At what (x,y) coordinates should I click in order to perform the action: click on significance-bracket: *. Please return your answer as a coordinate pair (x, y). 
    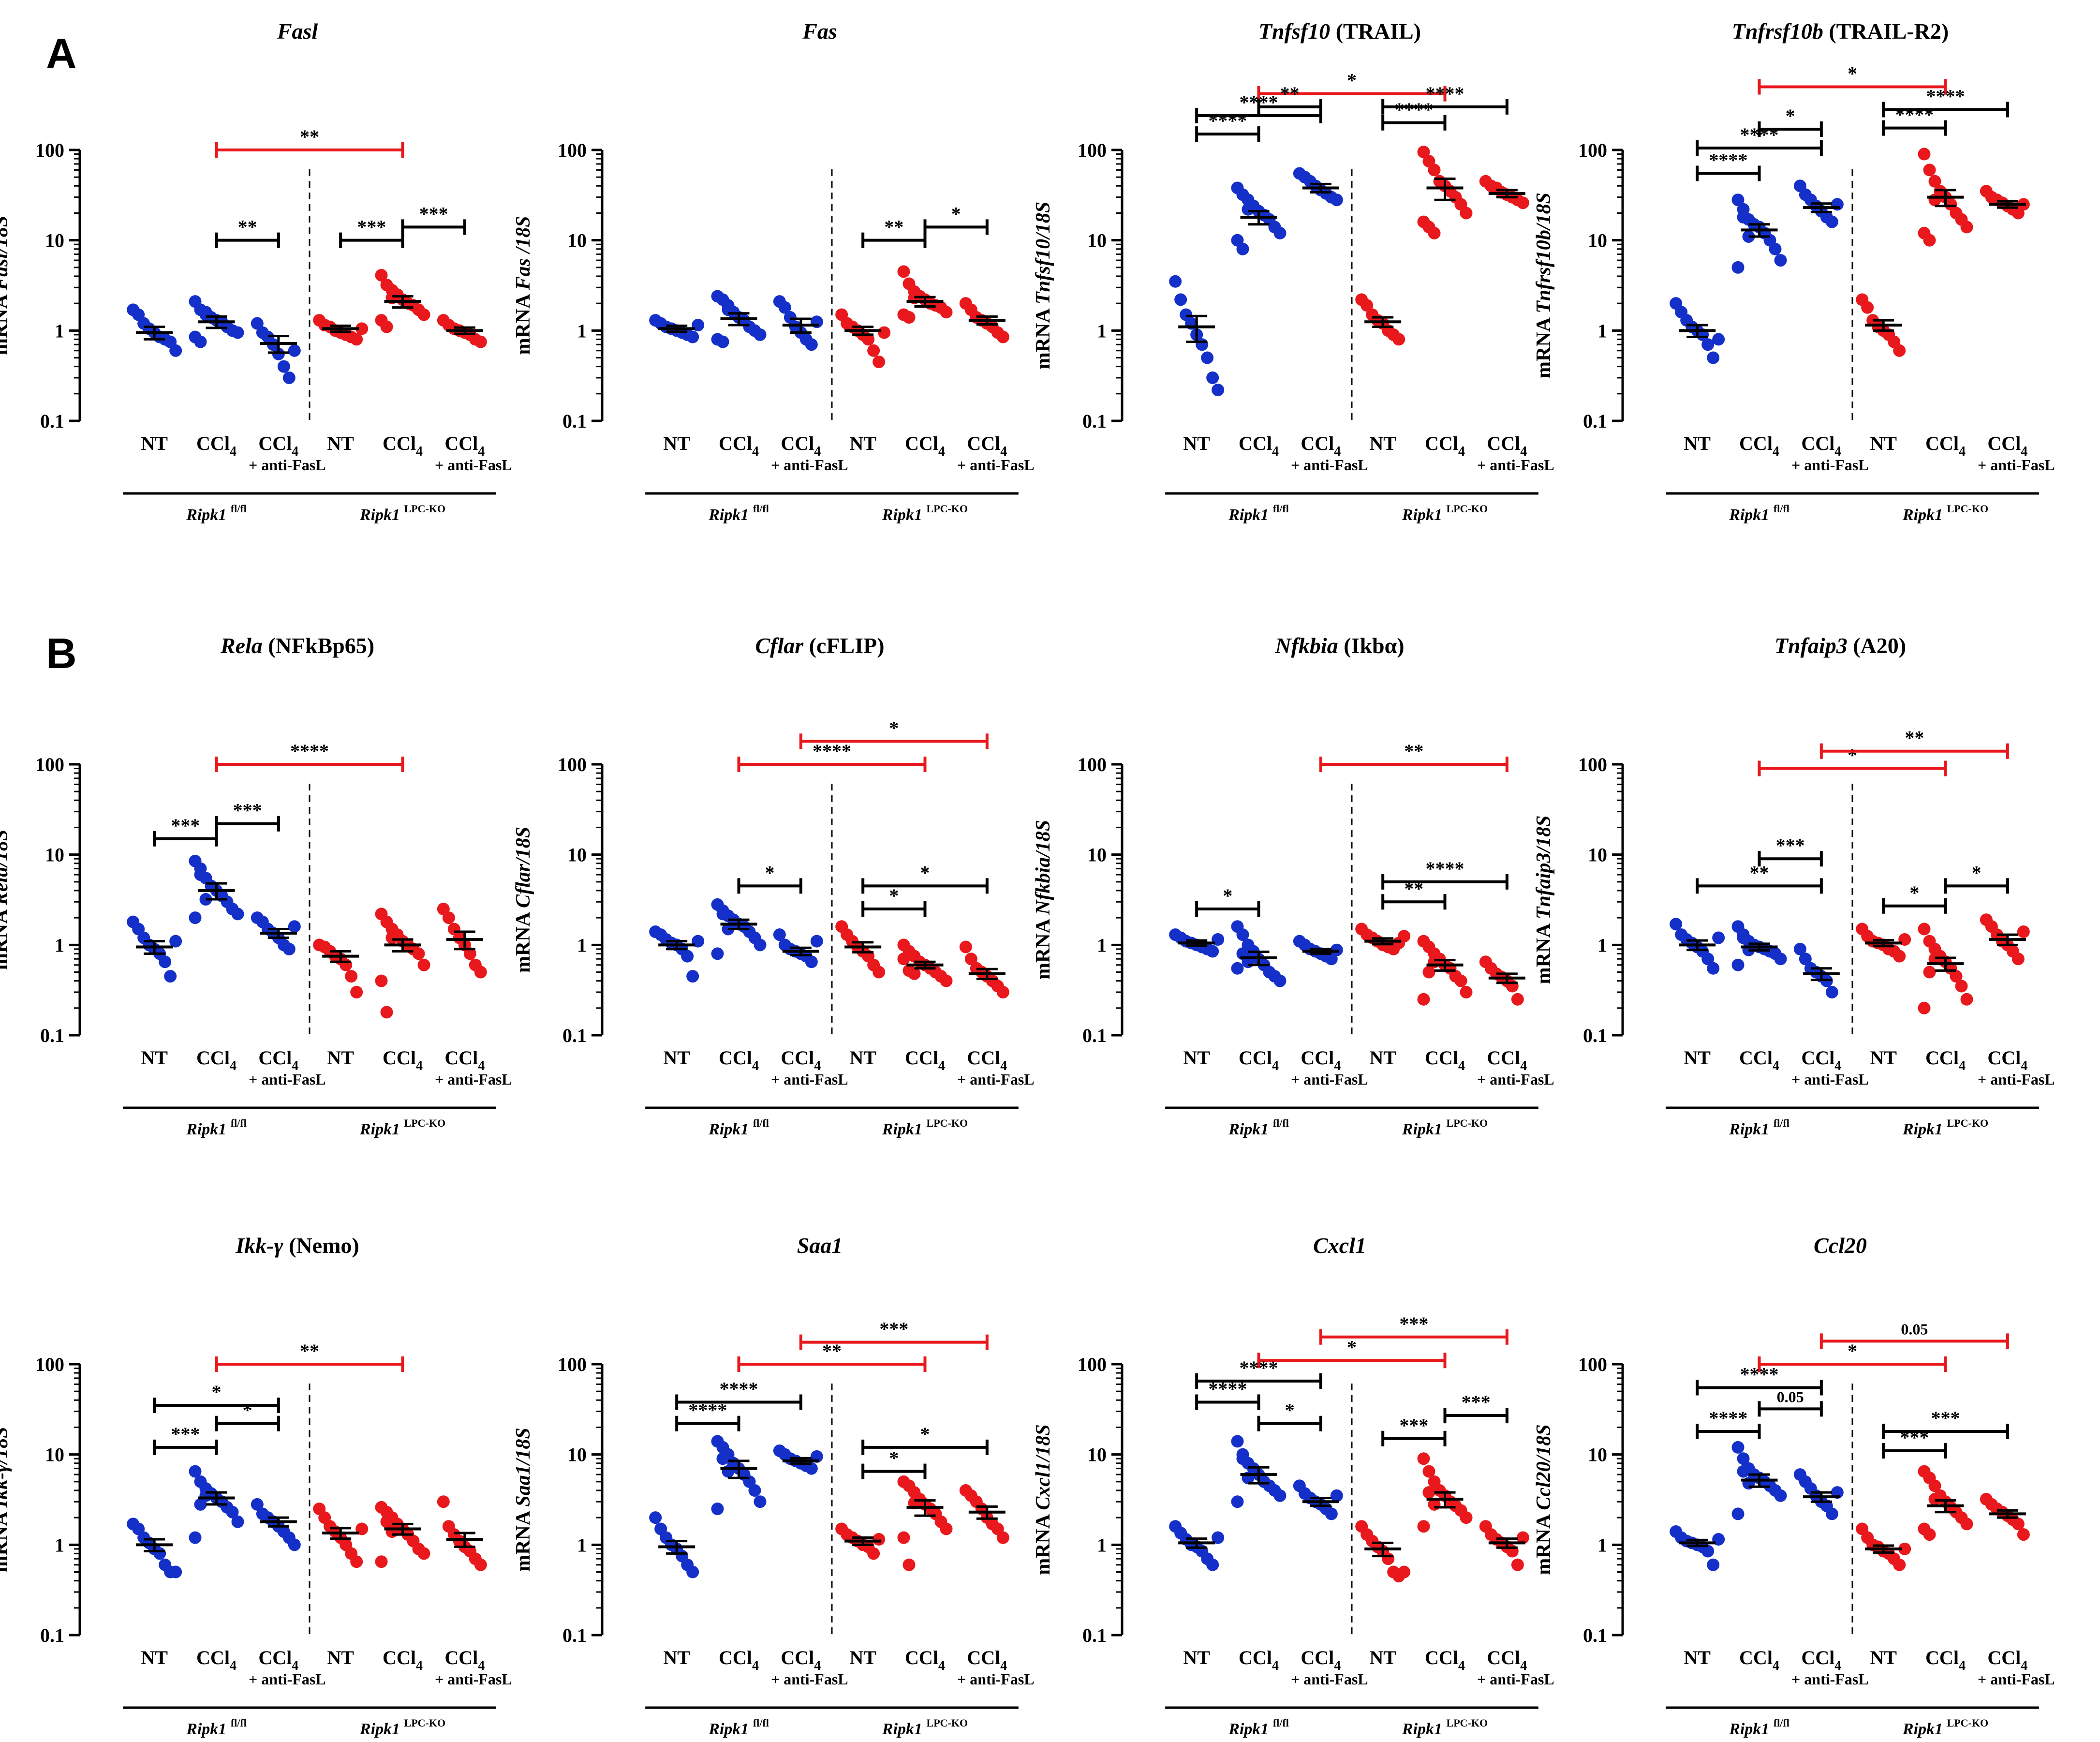
    Looking at the image, I should click on (925, 1439).